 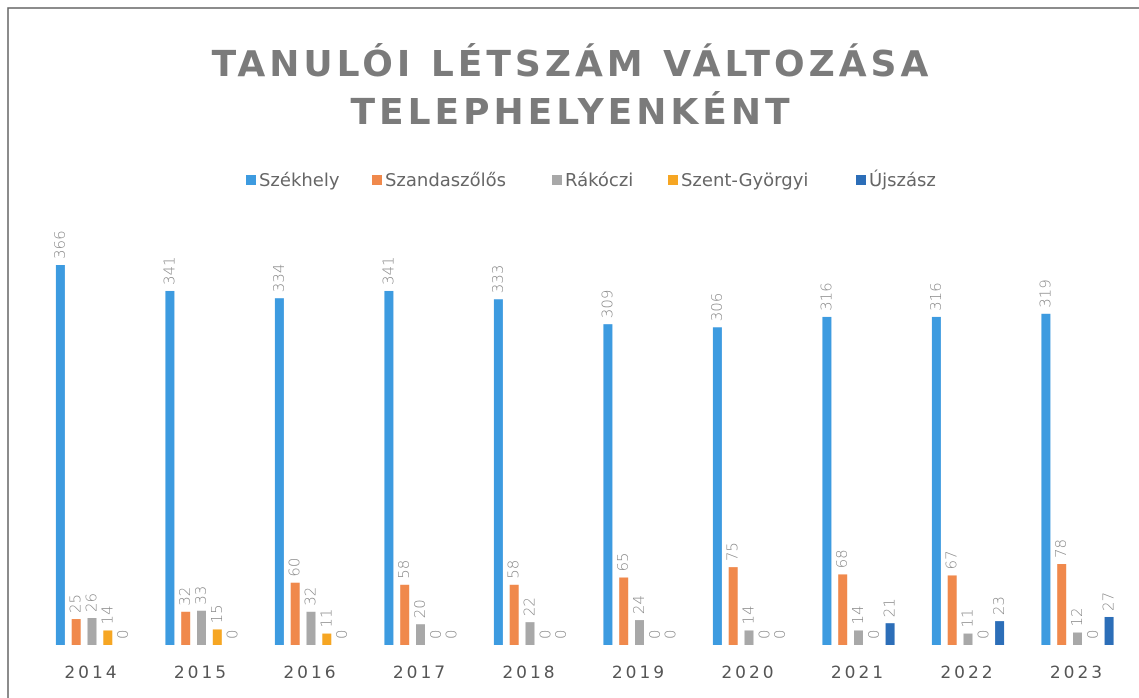 I want to click on data-label: 366, so click(x=60, y=244).